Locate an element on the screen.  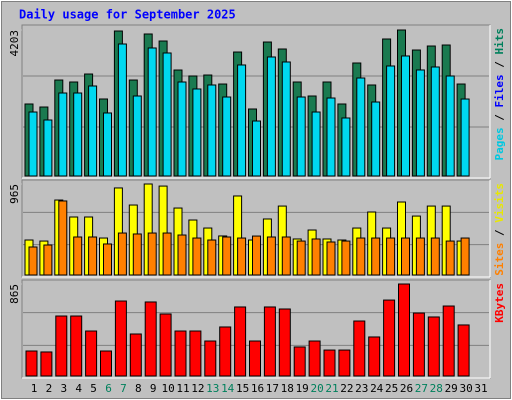
x-tick-label: 16 is located at coordinates (257, 388).